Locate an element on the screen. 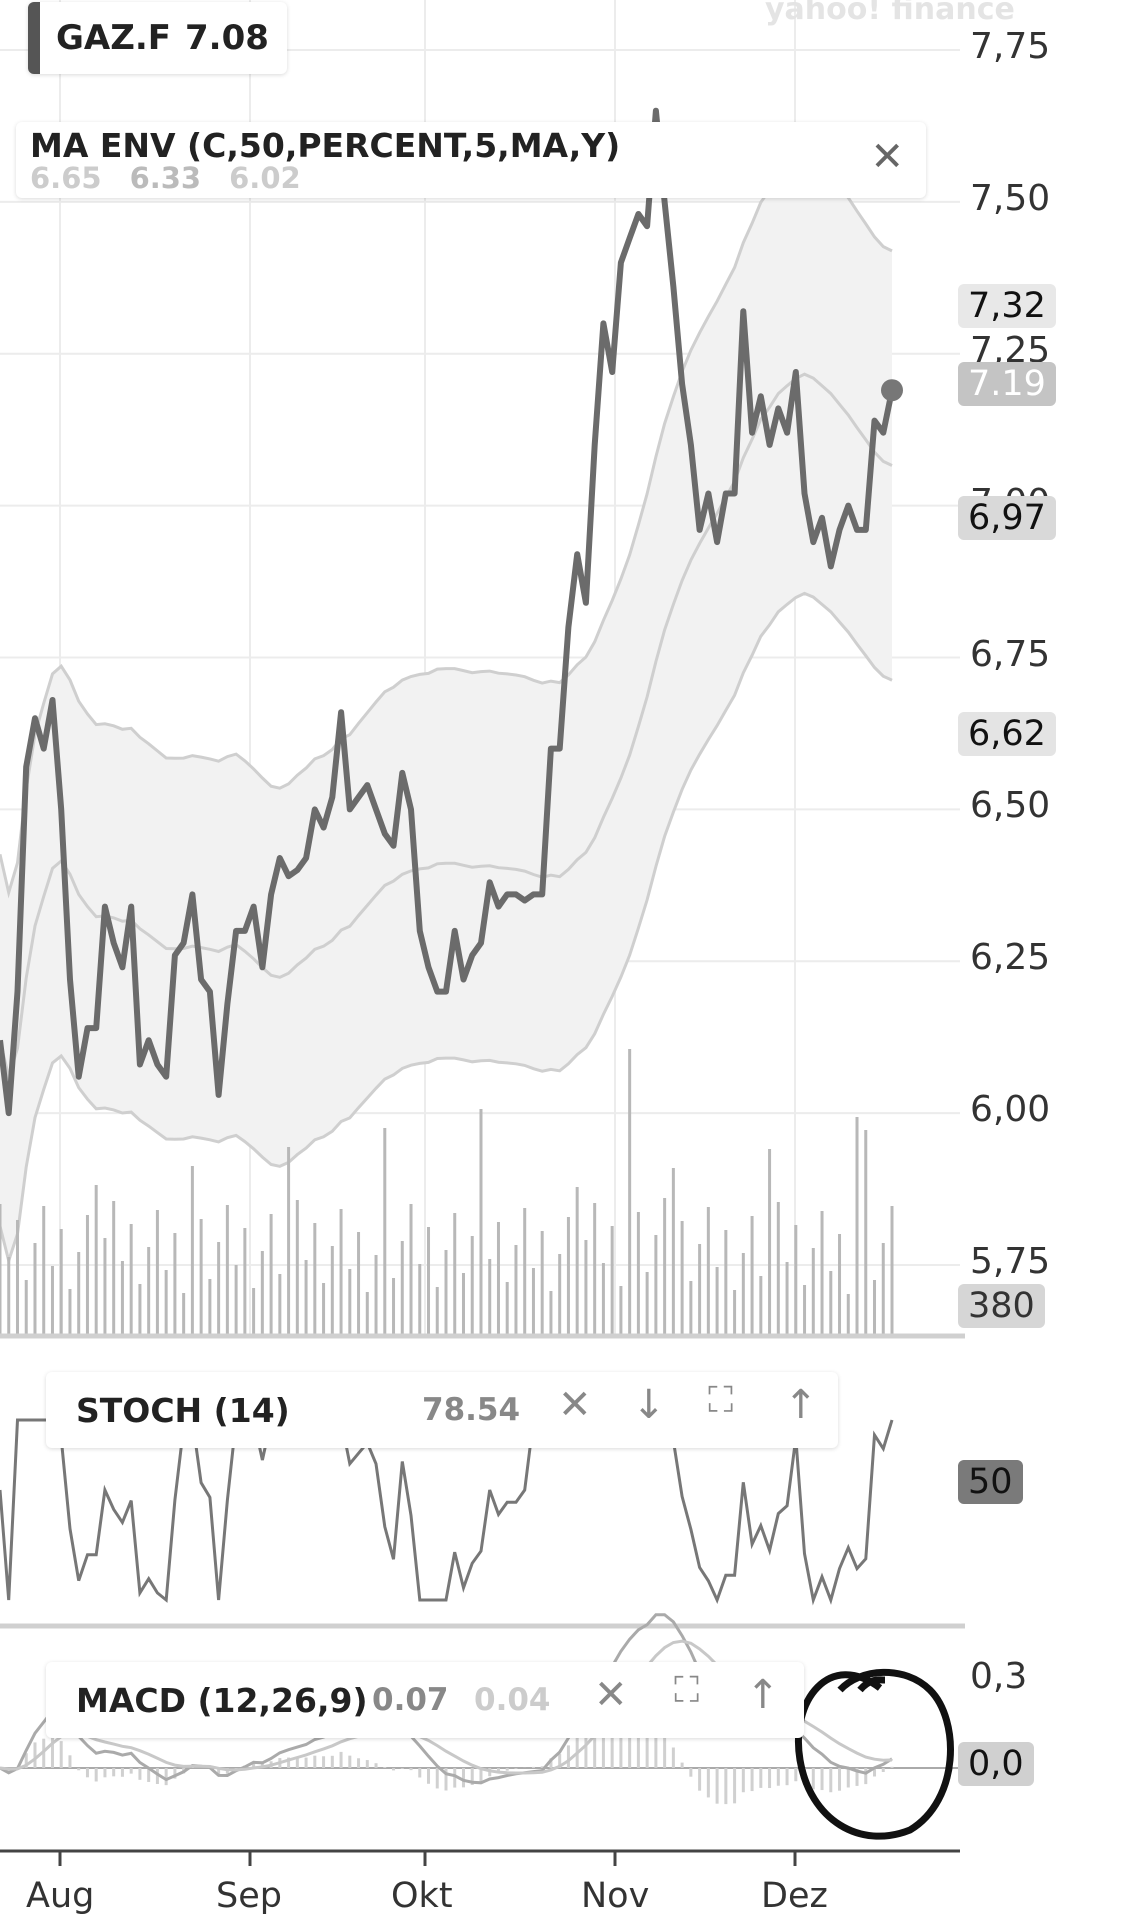  macd-value: 0.07 is located at coordinates (410, 1700).